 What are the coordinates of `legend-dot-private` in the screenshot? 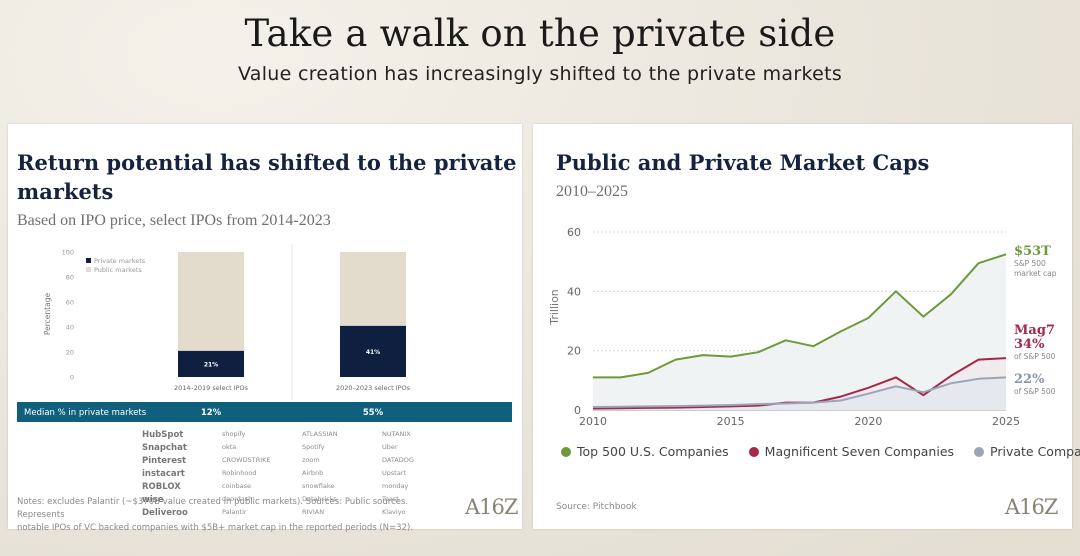 It's located at (979, 451).